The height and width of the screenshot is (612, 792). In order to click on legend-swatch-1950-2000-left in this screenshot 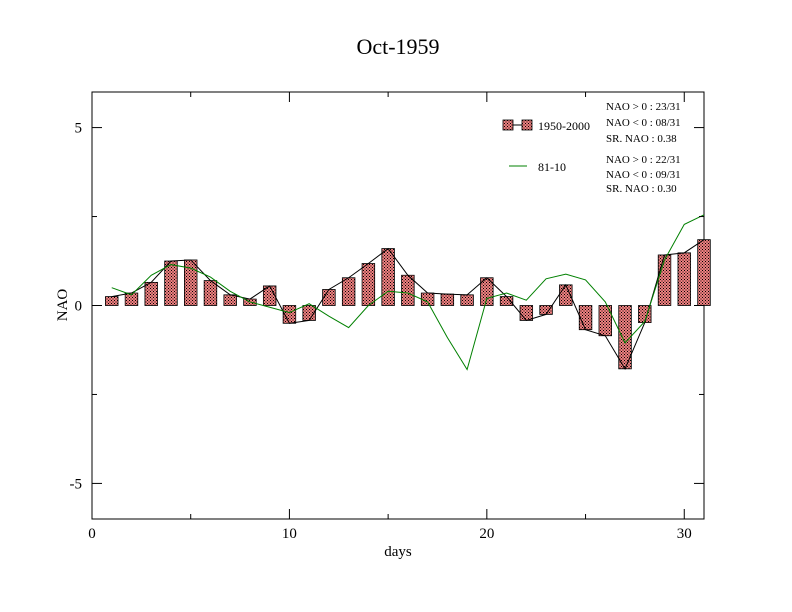, I will do `click(508, 125)`.